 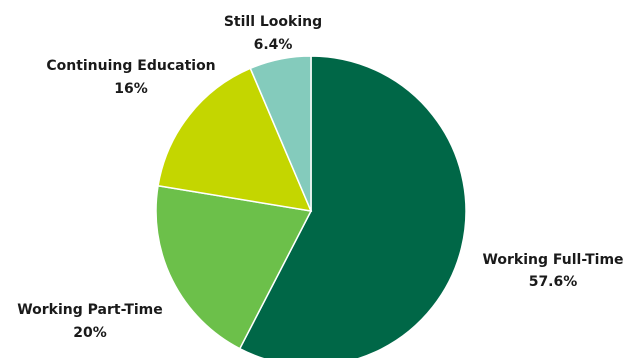 I want to click on slice-value-working-part-time: 20%, so click(x=90, y=333).